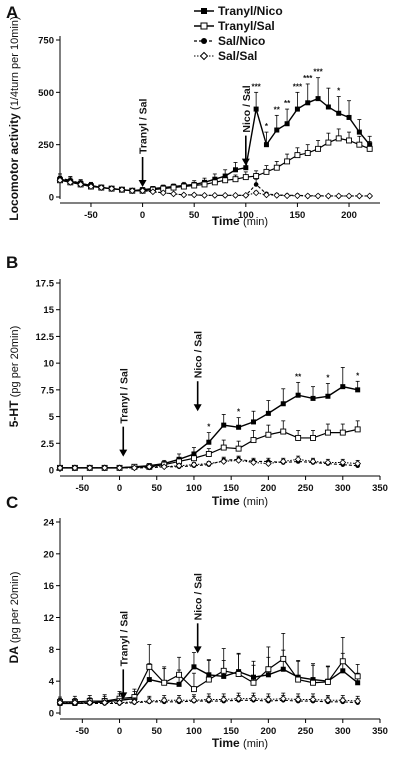 This screenshot has width=400, height=762. I want to click on y-axis-title: 5-HT (pg per 20min), so click(14, 377).